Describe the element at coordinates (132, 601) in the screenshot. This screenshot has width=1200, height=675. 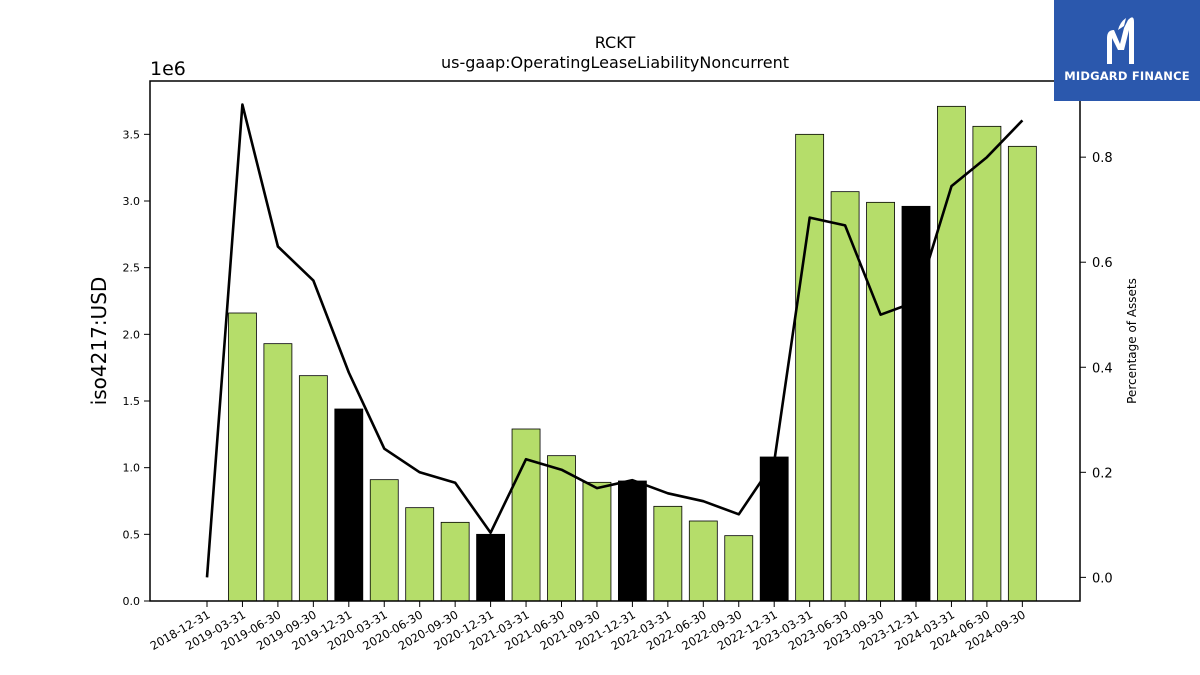
I see `y-tick-label: 0.0` at that location.